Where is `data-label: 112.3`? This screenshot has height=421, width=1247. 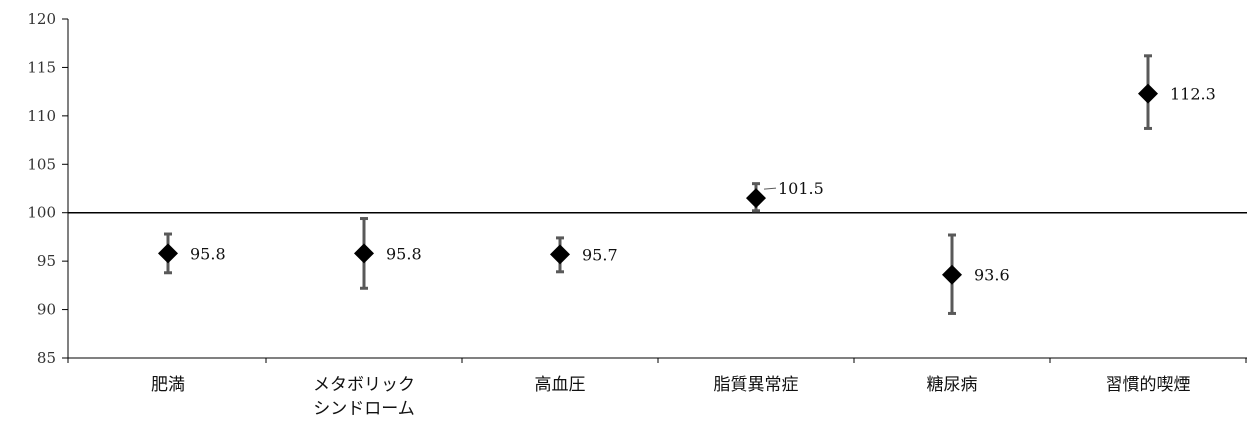
data-label: 112.3 is located at coordinates (1193, 94).